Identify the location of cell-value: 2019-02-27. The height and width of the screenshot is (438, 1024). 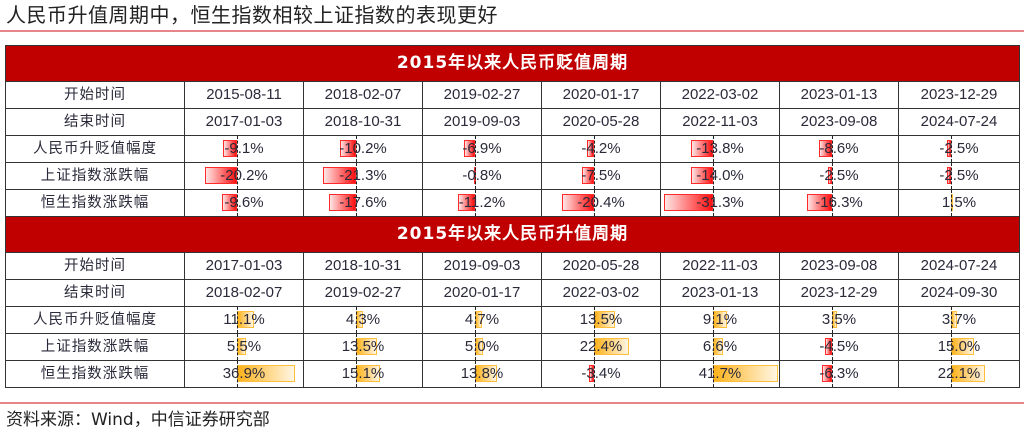
(363, 292).